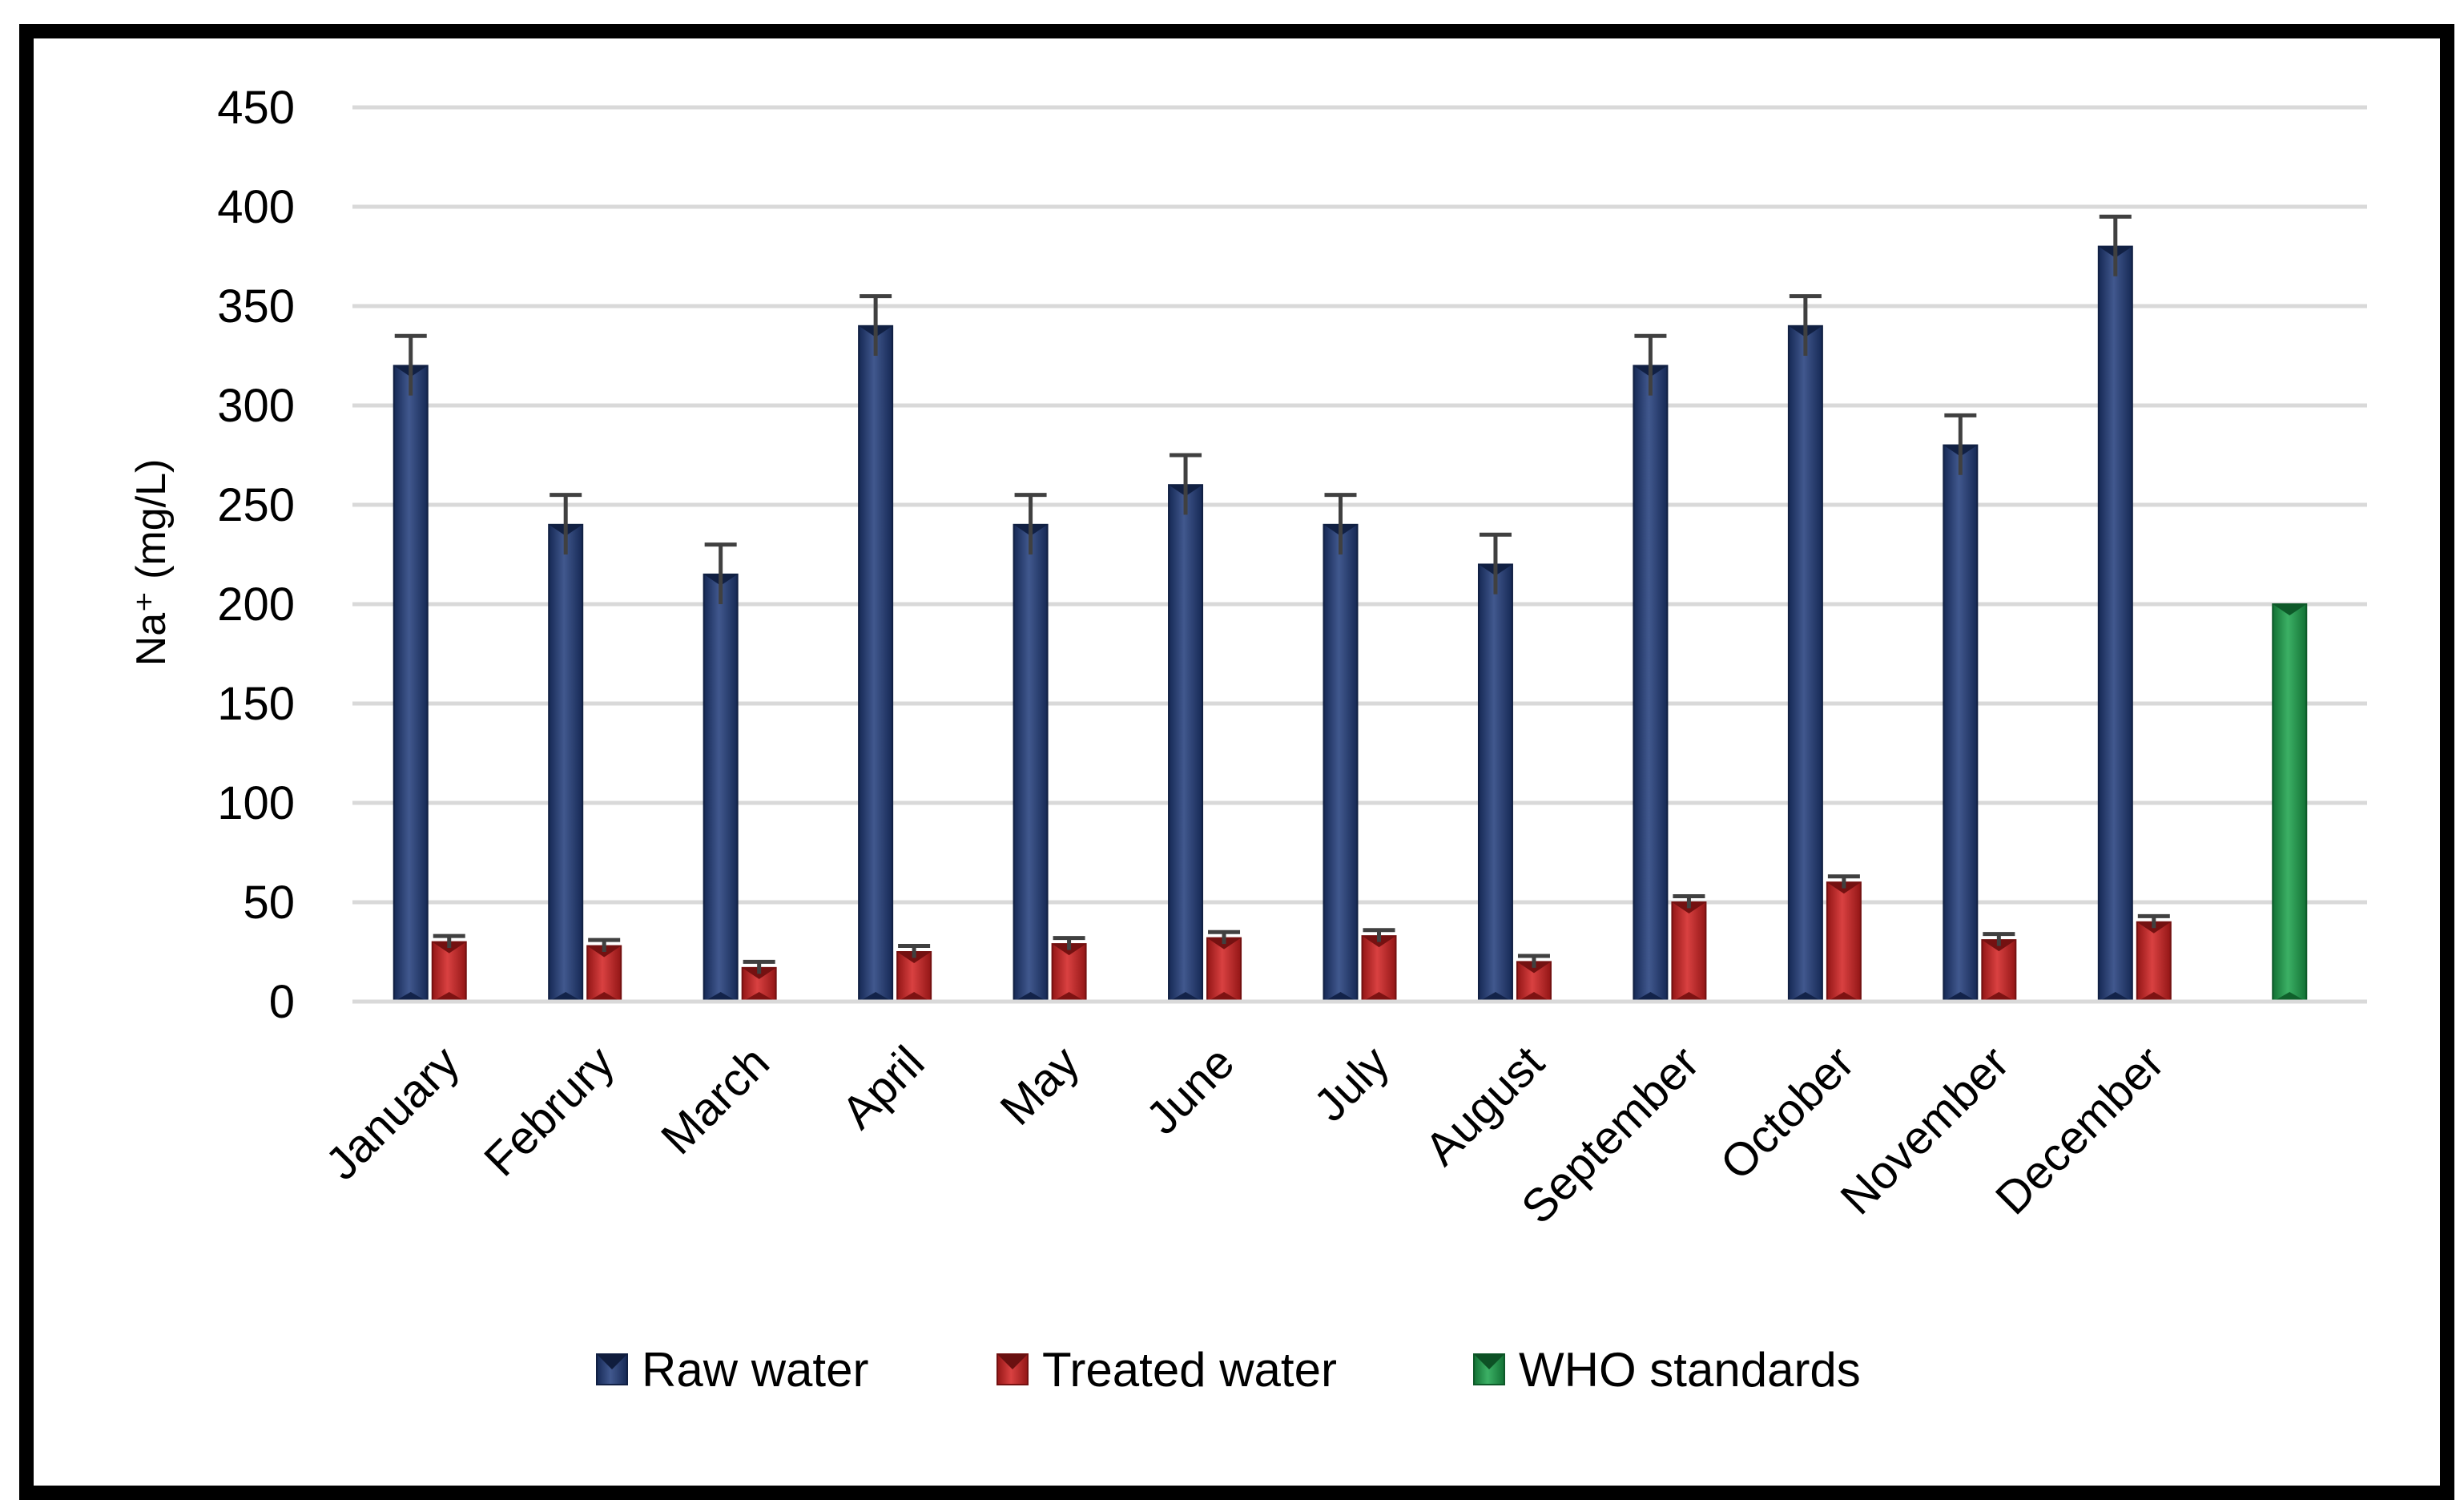 This screenshot has width=2464, height=1504. Describe the element at coordinates (755, 1370) in the screenshot. I see `legend-label: Raw water` at that location.